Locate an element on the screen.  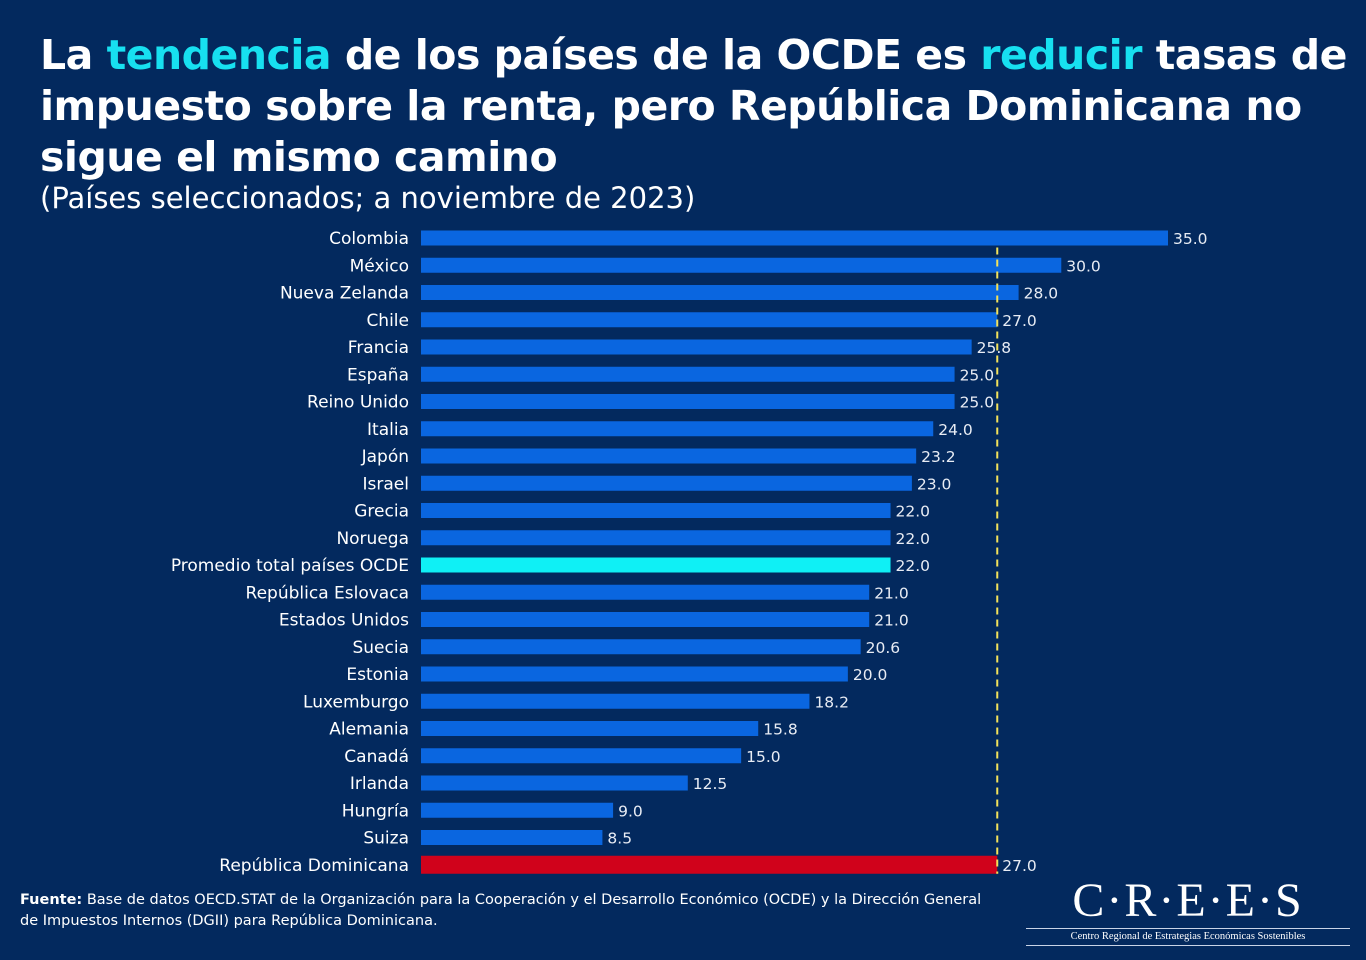
value-label: 35.0 is located at coordinates (1190, 239).